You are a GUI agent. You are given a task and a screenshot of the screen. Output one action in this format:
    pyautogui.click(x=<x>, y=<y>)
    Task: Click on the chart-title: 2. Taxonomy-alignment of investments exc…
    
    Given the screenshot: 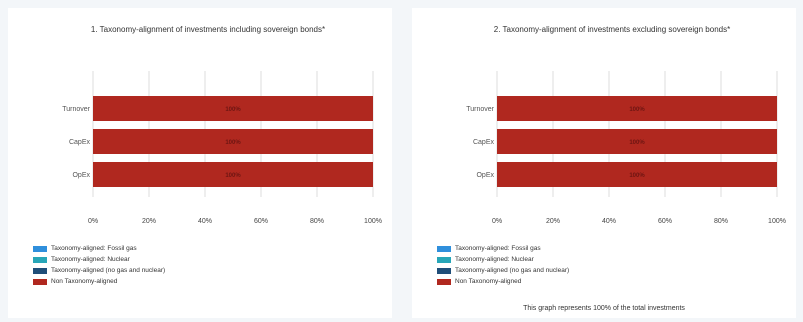 What is the action you would take?
    pyautogui.click(x=612, y=29)
    